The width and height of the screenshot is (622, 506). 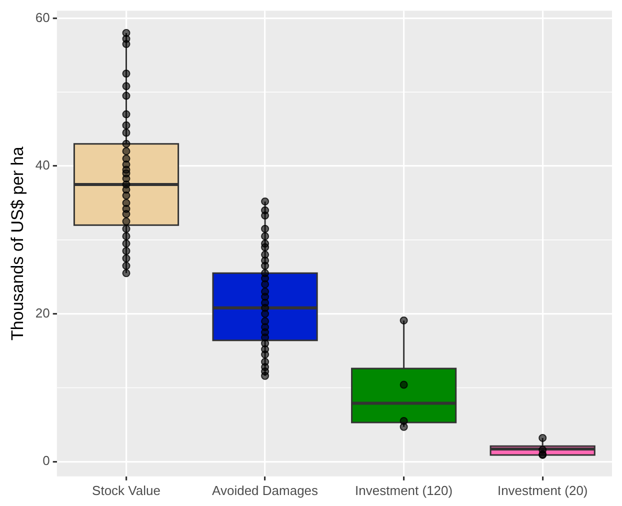 What do you see at coordinates (46, 460) in the screenshot?
I see `y-tick-label: 0` at bounding box center [46, 460].